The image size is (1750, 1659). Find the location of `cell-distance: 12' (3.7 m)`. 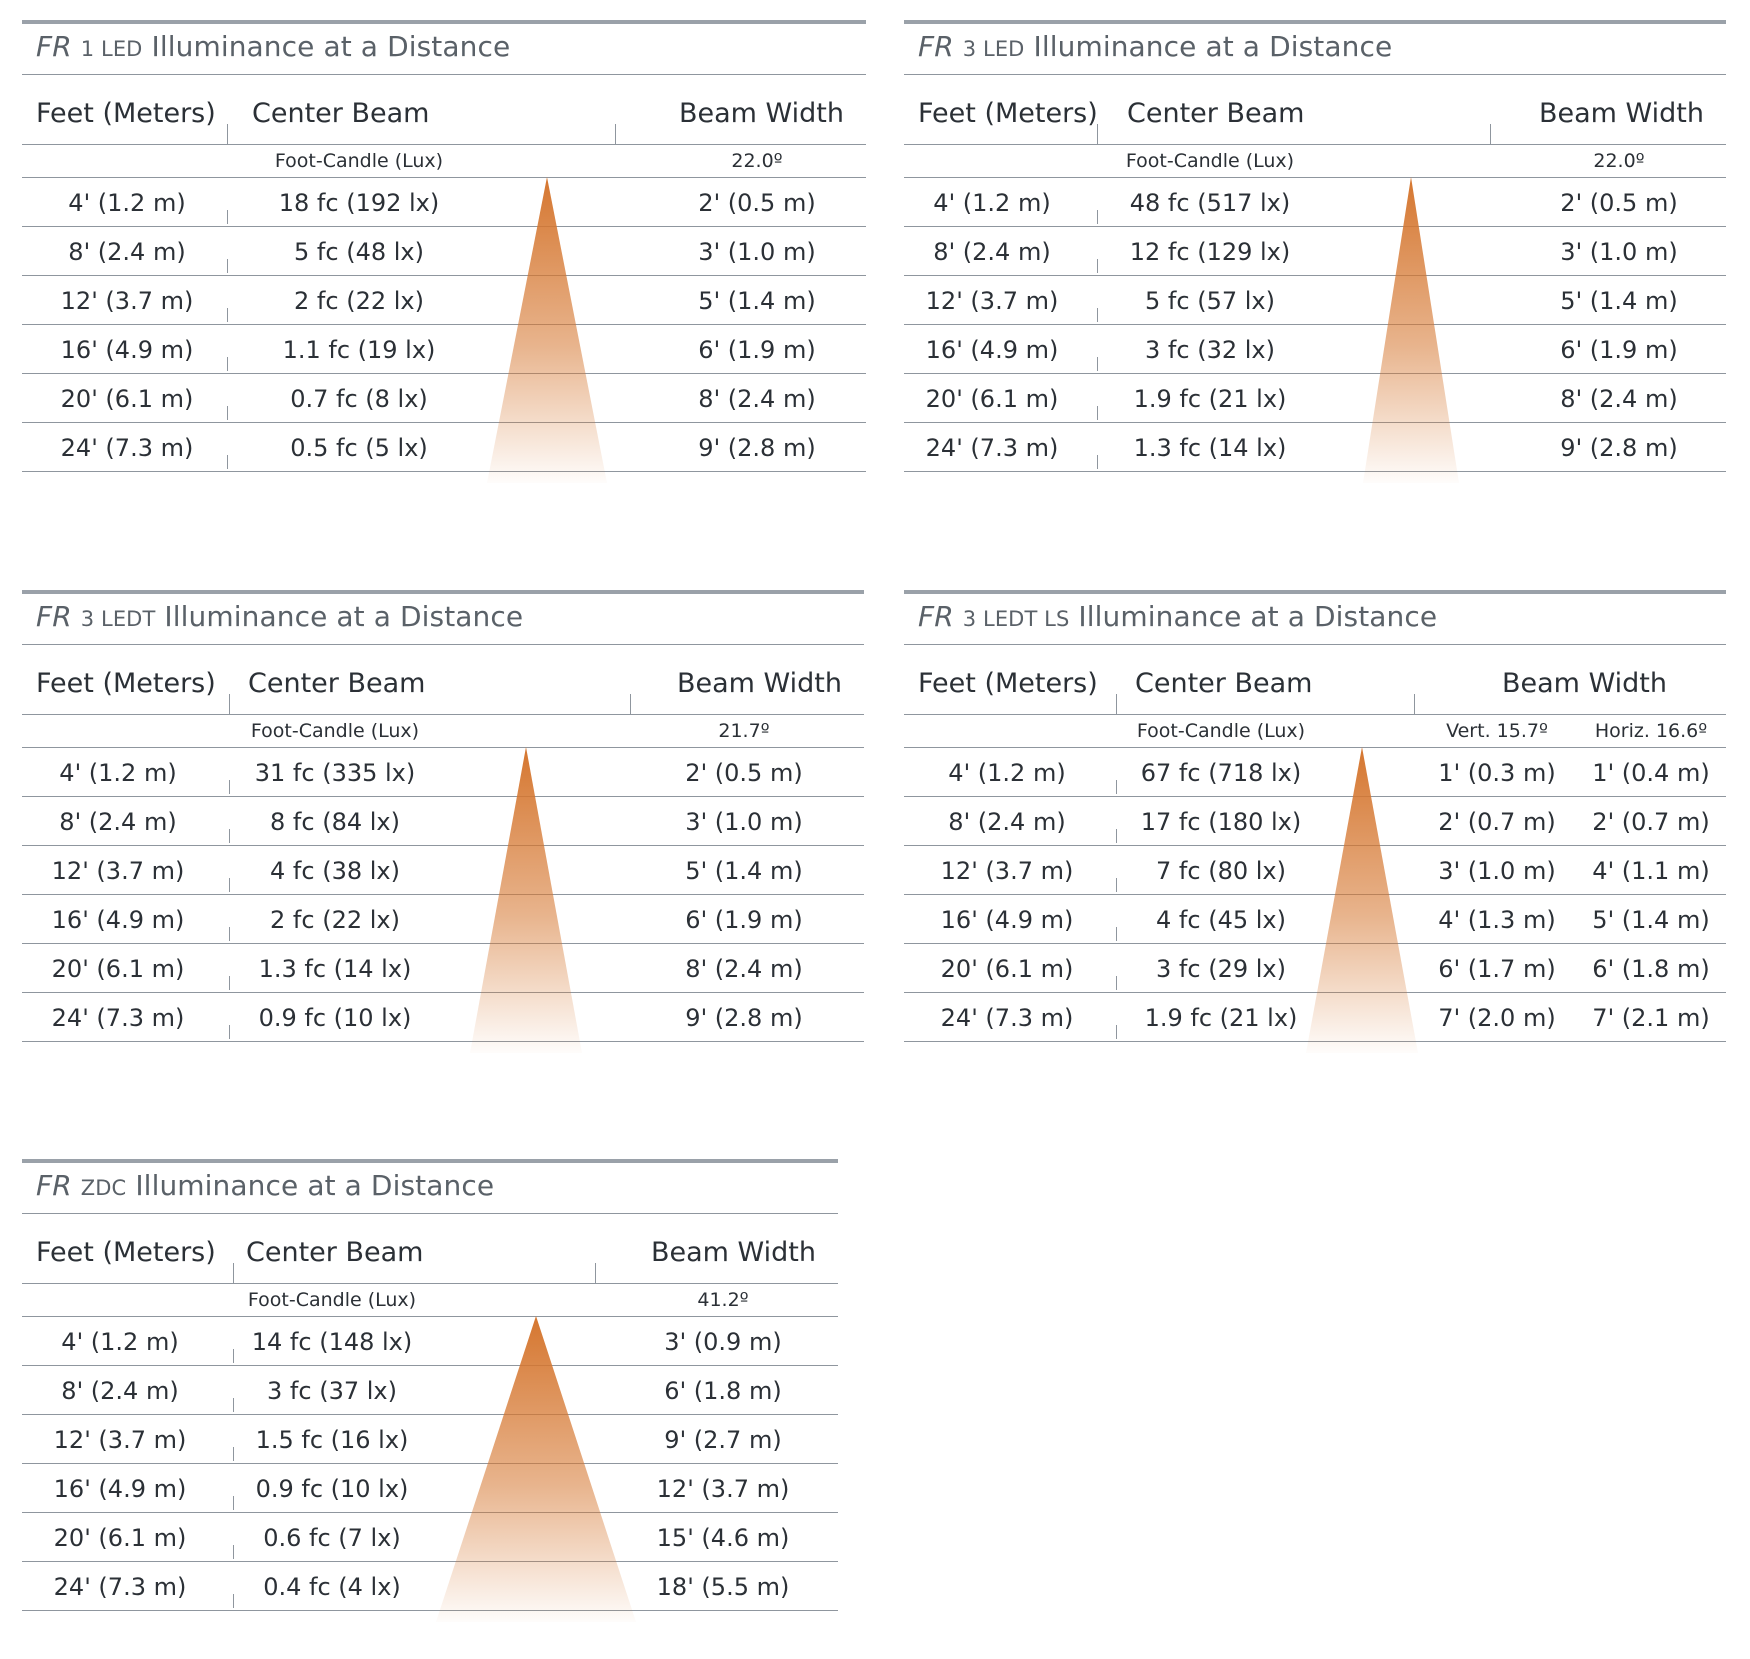

cell-distance: 12' (3.7 m) is located at coordinates (118, 871).